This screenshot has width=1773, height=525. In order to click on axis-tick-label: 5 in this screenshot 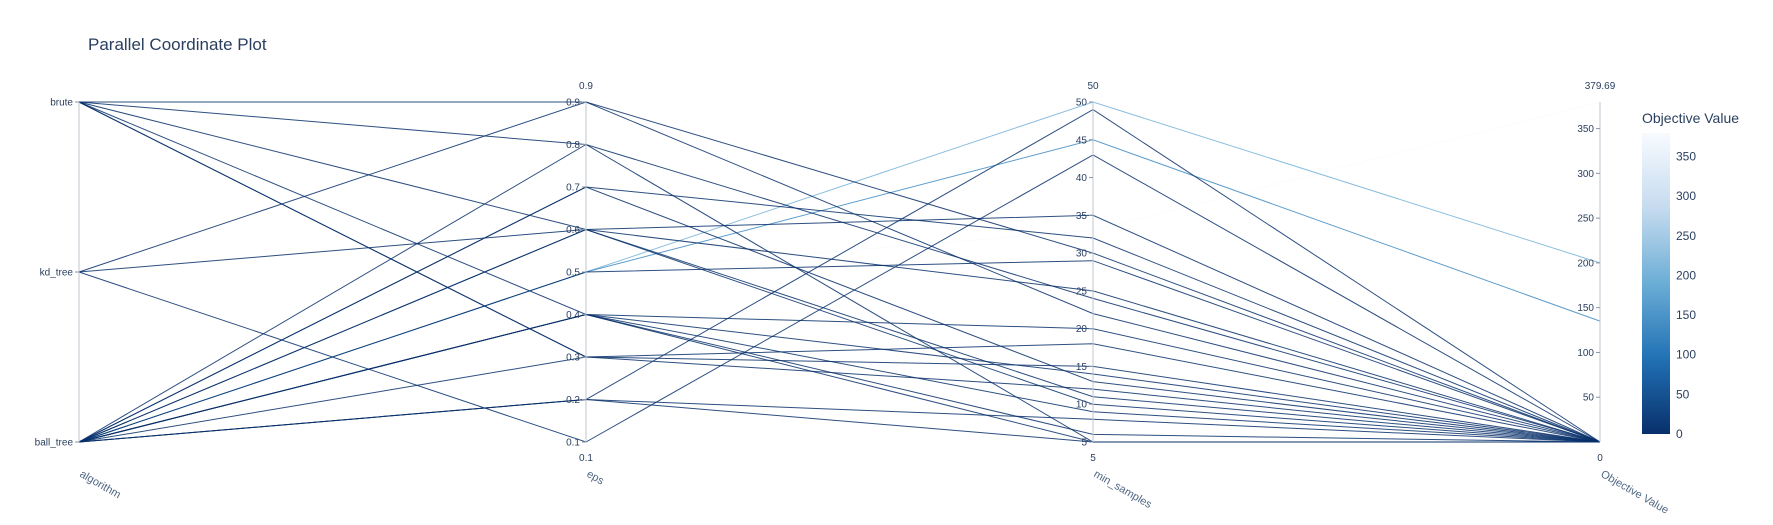, I will do `click(1084, 443)`.